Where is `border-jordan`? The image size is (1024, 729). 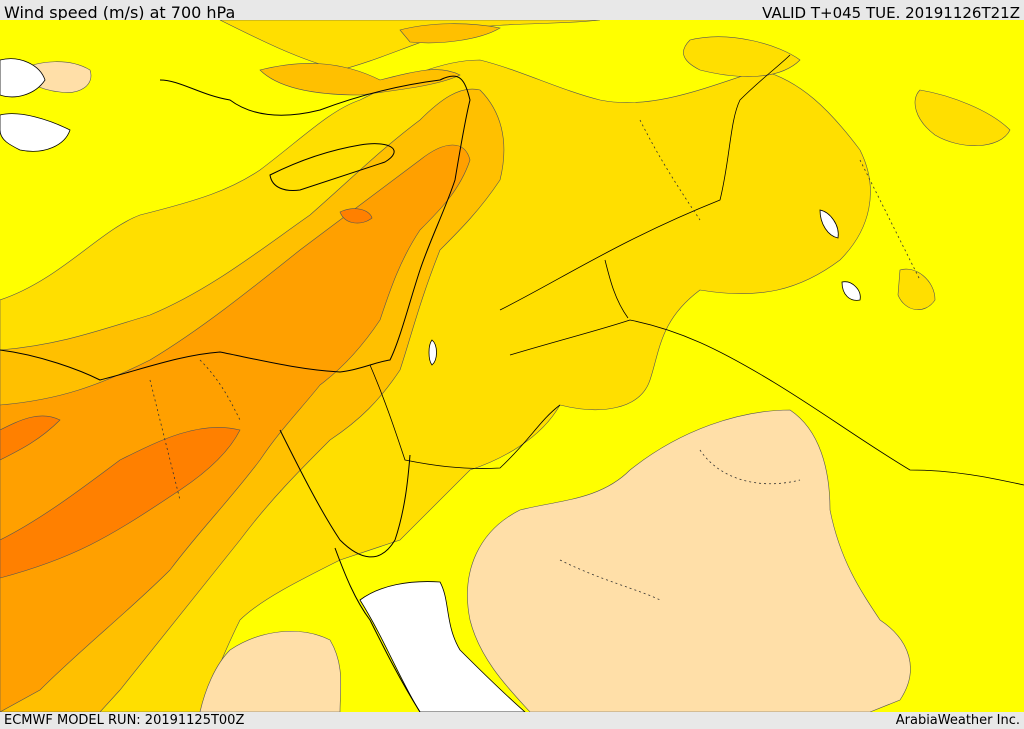 border-jordan is located at coordinates (616, 289).